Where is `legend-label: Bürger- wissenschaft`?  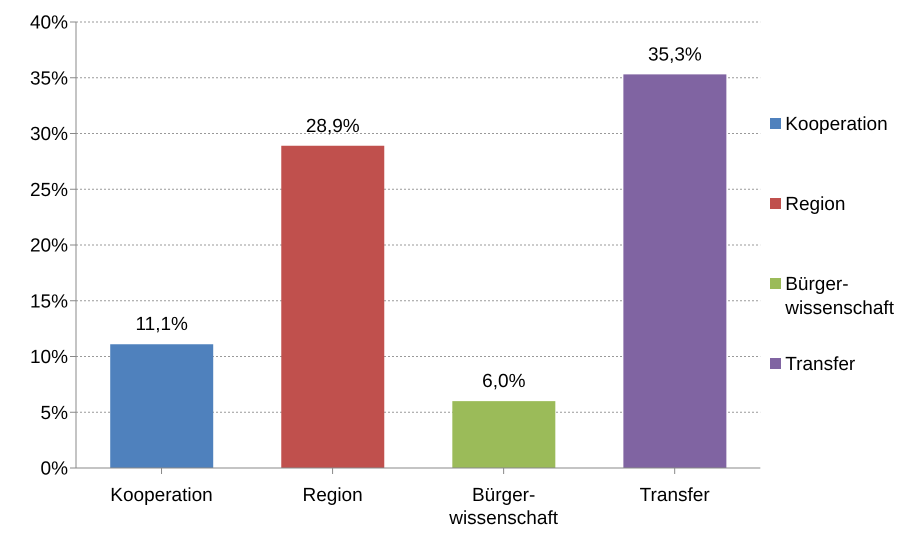 legend-label: Bürger- wissenschaft is located at coordinates (839, 297).